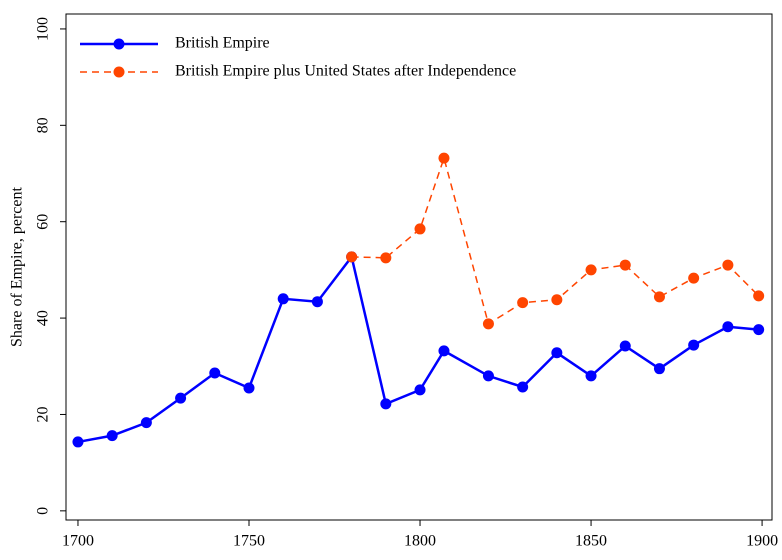  I want to click on x-tick-label: 1800, so click(420, 541).